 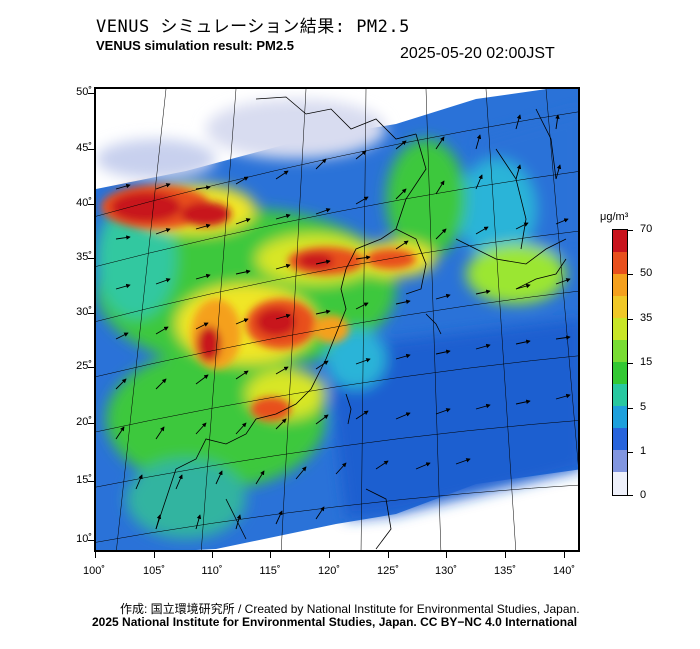 I want to click on title-japanese: VENUS シミュレーション結果: PM2.5, so click(x=253, y=27).